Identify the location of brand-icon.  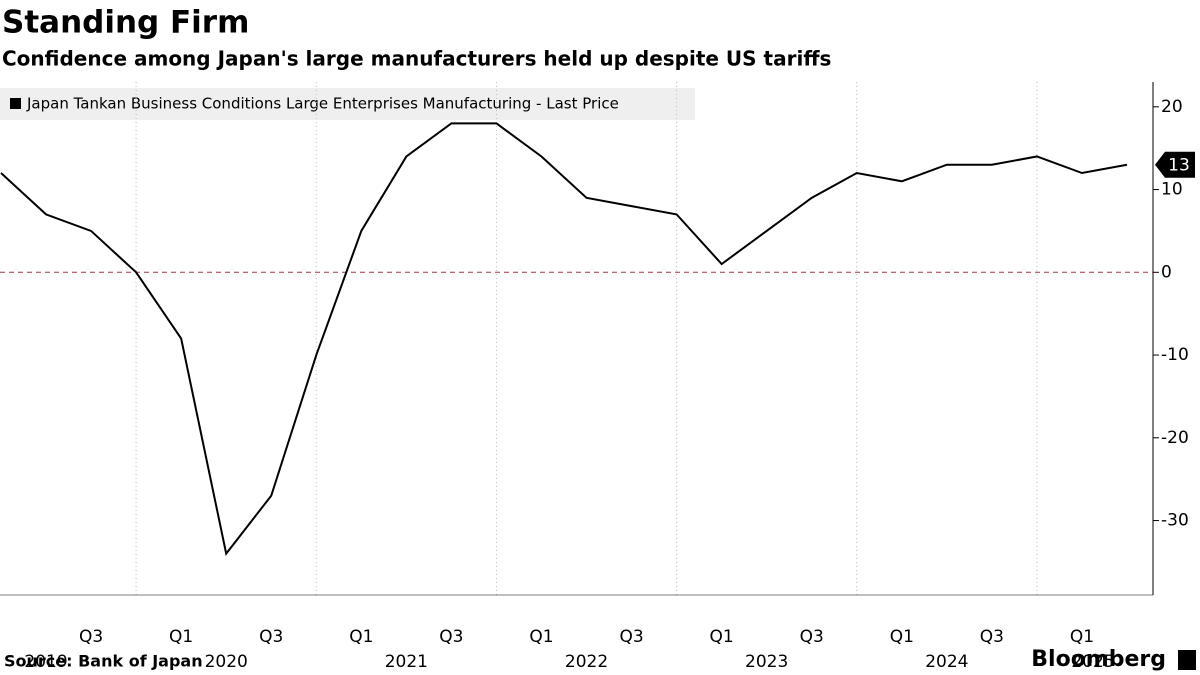
(1187, 660).